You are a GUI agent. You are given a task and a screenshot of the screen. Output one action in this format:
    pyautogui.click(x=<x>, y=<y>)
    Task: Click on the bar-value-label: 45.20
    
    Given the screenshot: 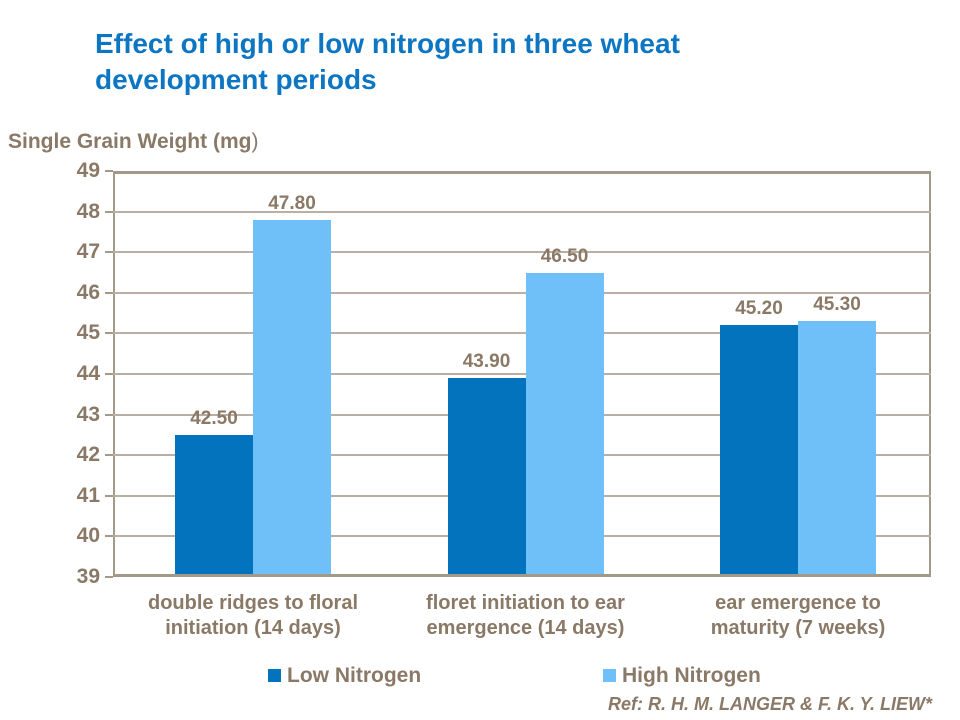 What is the action you would take?
    pyautogui.click(x=759, y=309)
    